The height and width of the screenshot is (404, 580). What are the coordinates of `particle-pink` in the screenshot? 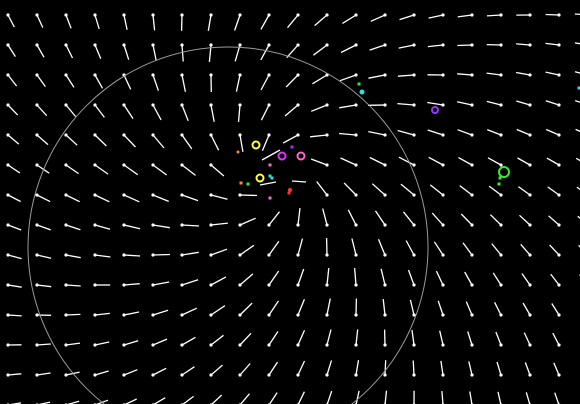 It's located at (301, 156).